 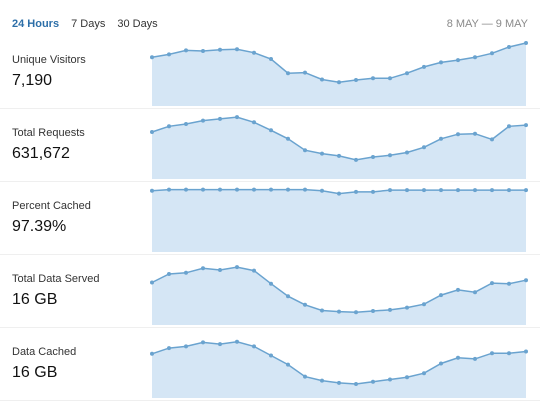 I want to click on metric-label: Data Cached, so click(x=44, y=352).